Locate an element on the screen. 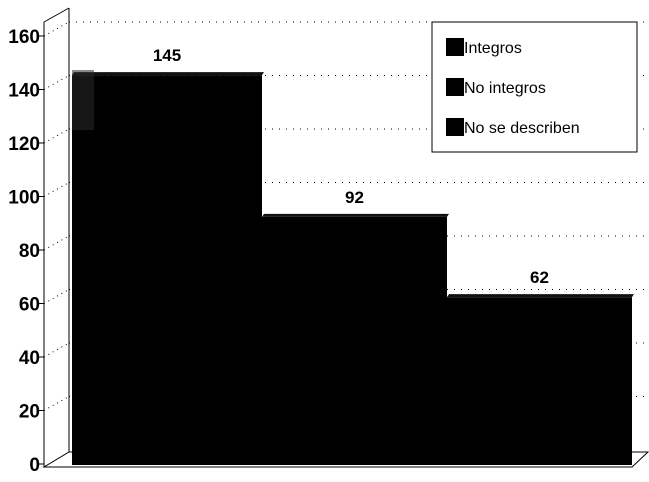 The height and width of the screenshot is (482, 649). y-tick-label: 0 is located at coordinates (34, 465).